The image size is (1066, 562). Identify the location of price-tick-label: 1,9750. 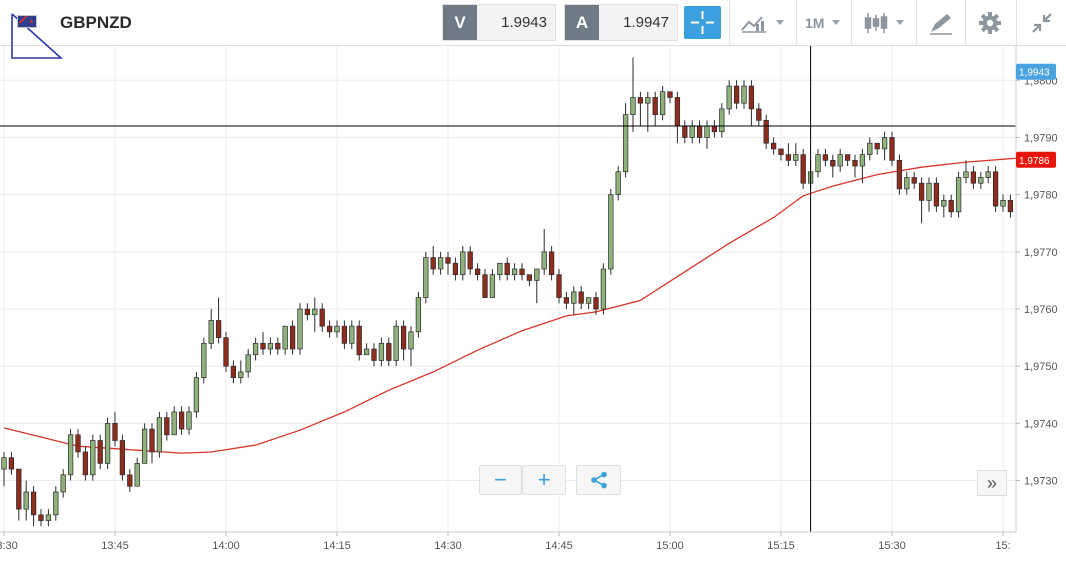
(1041, 367).